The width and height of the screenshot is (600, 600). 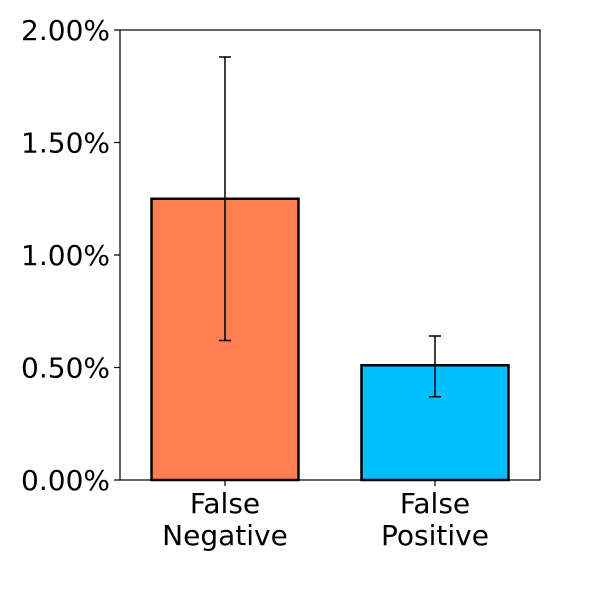 What do you see at coordinates (65, 30) in the screenshot?
I see `y-tick-label: 2.00%` at bounding box center [65, 30].